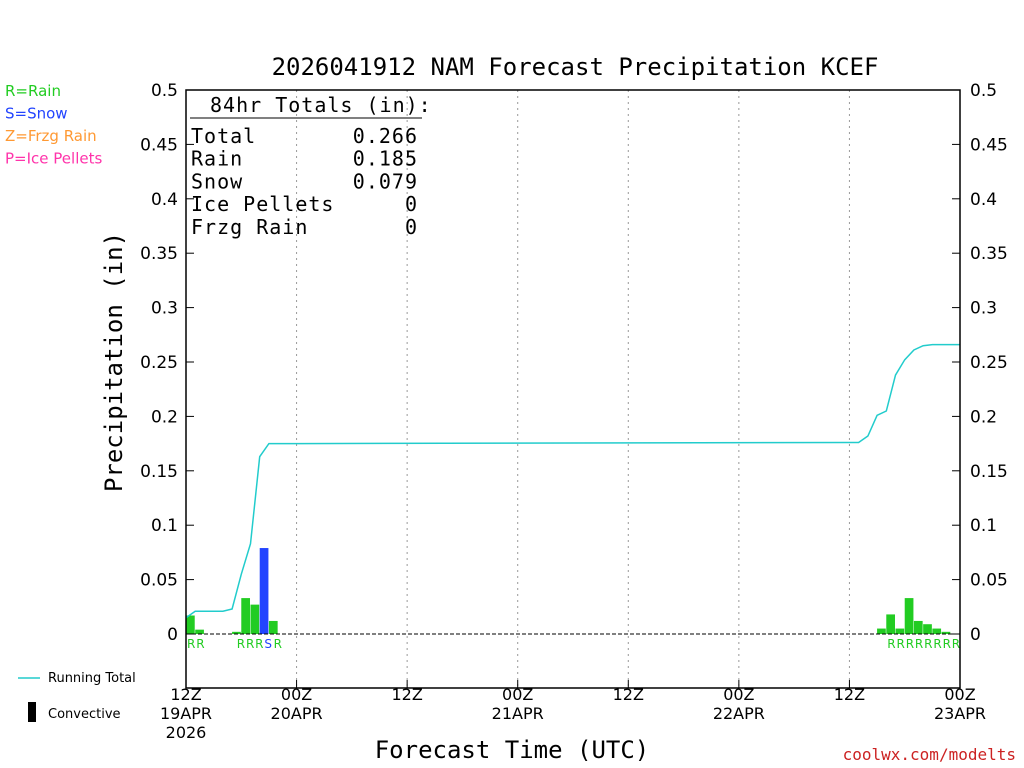 The image size is (1024, 768). What do you see at coordinates (321, 105) in the screenshot?
I see `totals-header: 84hr Totals (in):` at bounding box center [321, 105].